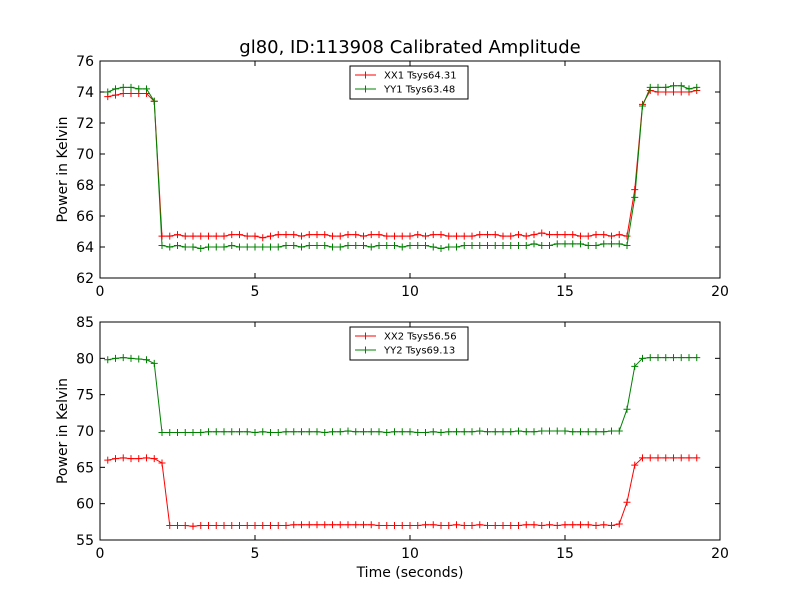  Describe the element at coordinates (85, 505) in the screenshot. I see `subplot-2-ytick-label: 60` at that location.